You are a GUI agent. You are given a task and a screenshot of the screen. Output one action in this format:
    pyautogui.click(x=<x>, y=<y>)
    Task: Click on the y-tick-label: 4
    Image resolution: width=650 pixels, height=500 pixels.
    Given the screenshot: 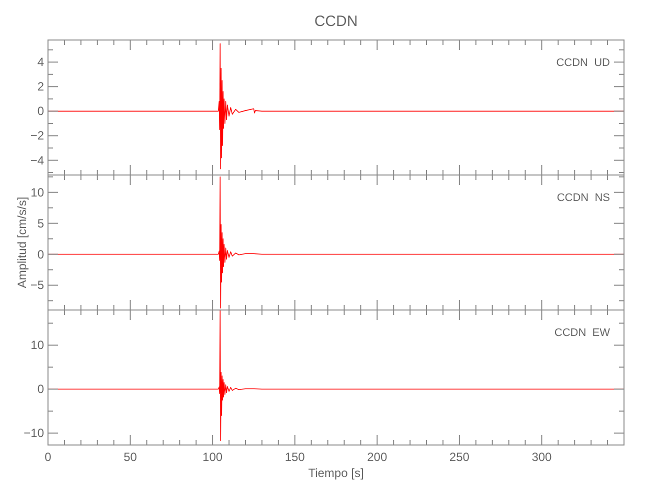 What is the action you would take?
    pyautogui.click(x=40, y=62)
    